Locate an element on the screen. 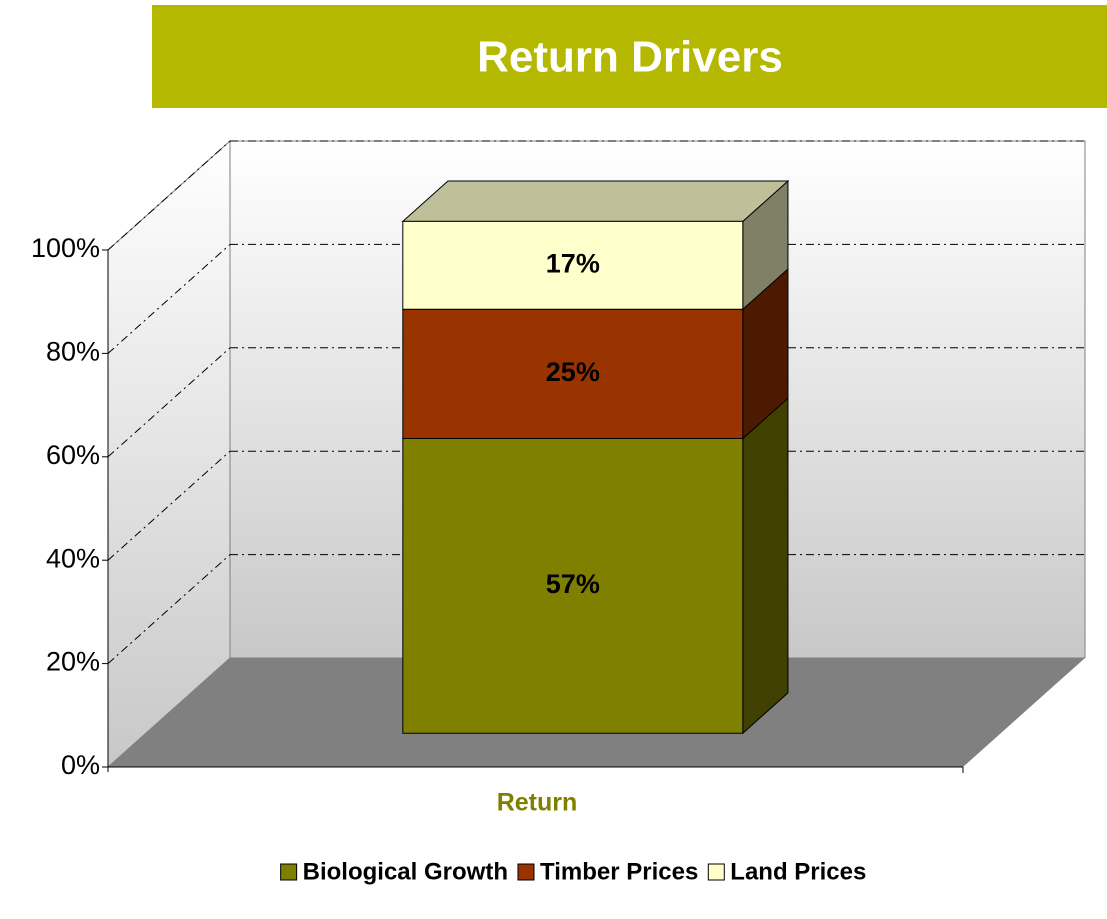 The height and width of the screenshot is (919, 1107). y-tick-label: 100% is located at coordinates (65, 248).